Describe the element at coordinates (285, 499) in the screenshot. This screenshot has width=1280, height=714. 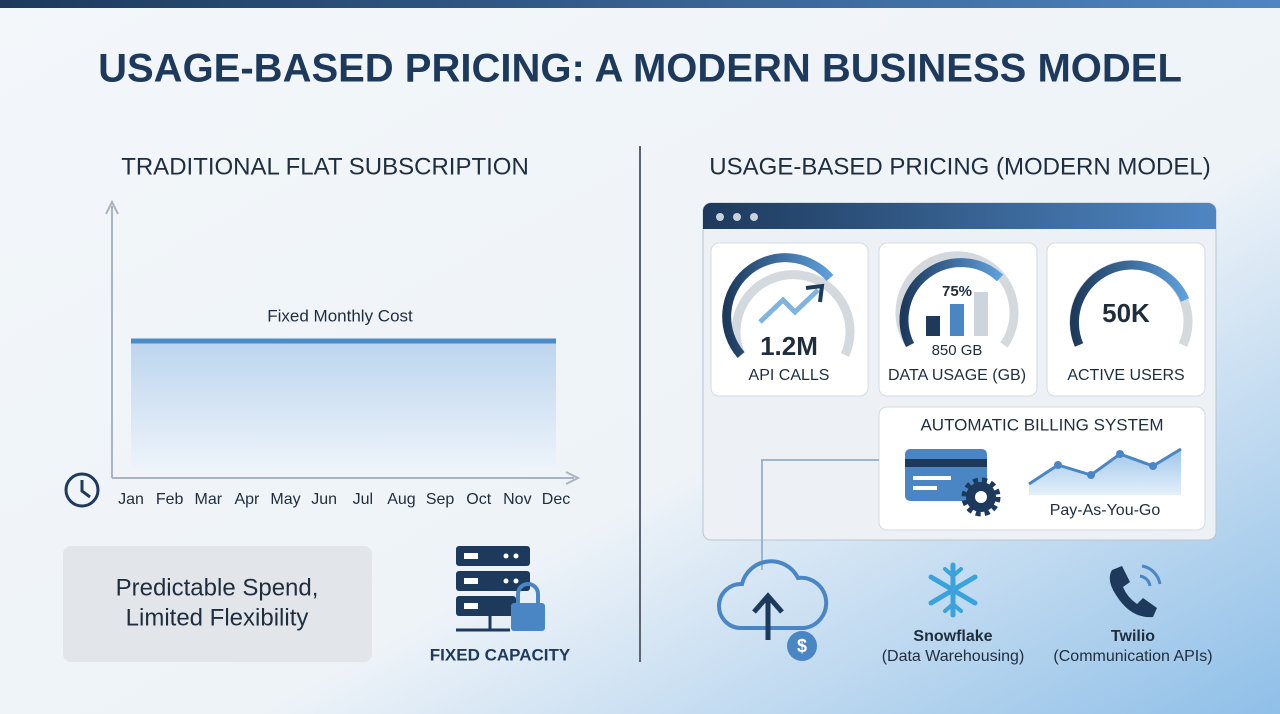
I see `month-label: May` at that location.